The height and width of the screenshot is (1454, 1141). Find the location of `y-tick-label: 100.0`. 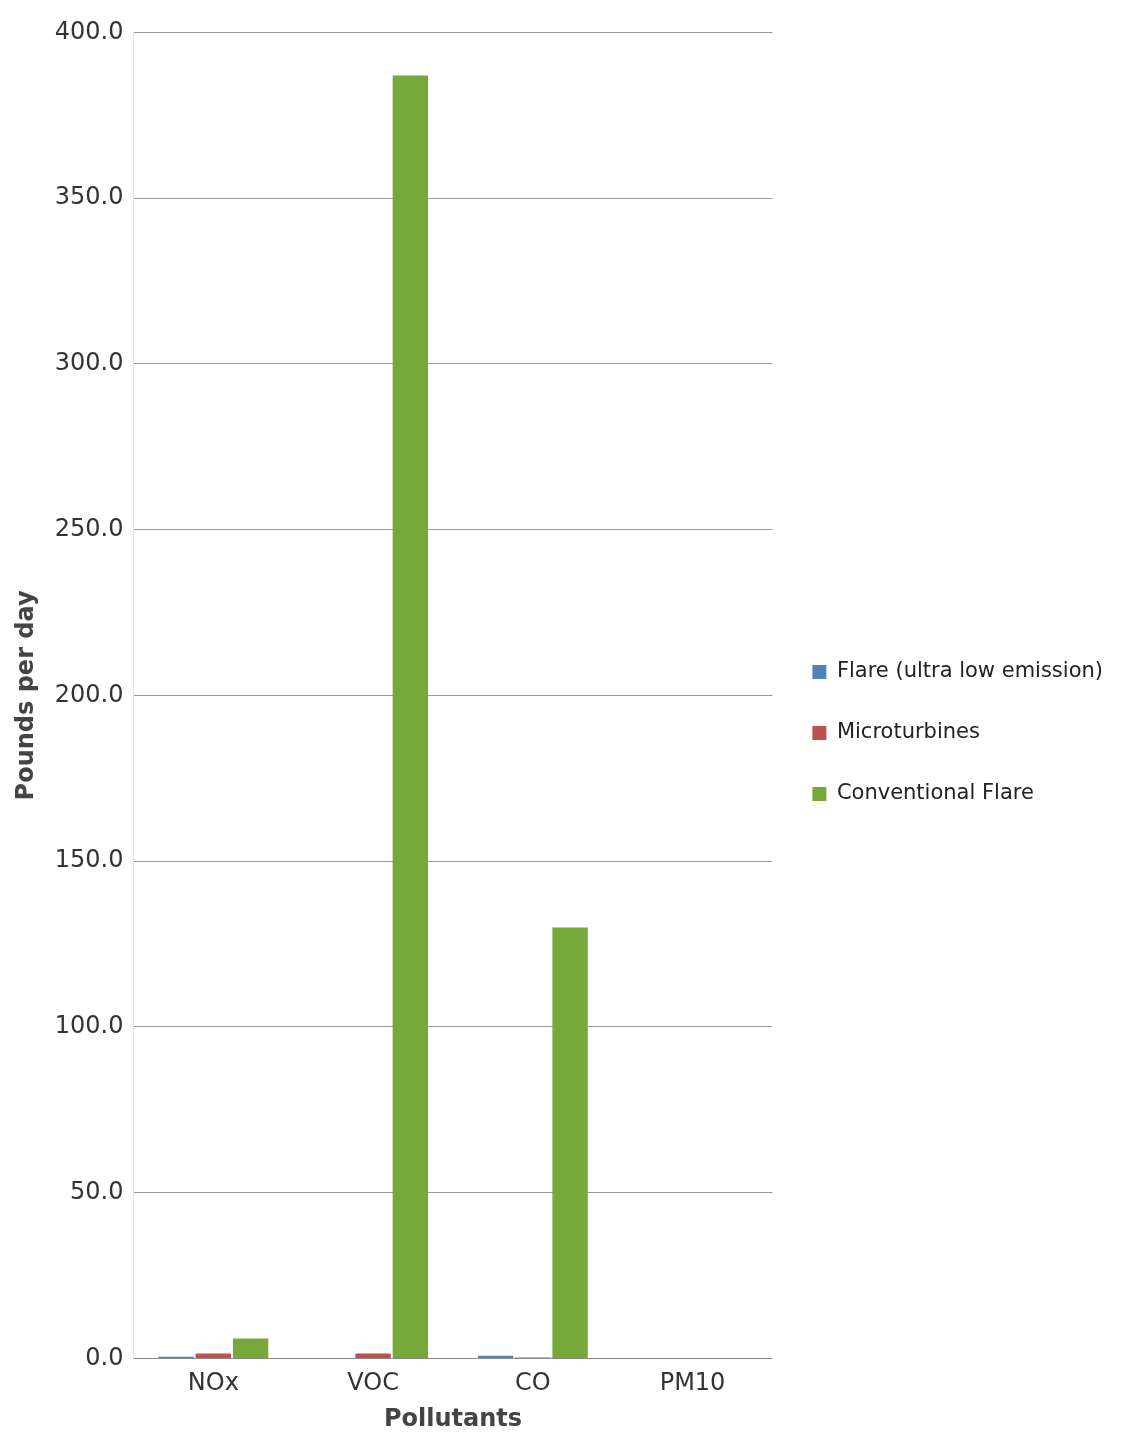

y-tick-label: 100.0 is located at coordinates (89, 1025).